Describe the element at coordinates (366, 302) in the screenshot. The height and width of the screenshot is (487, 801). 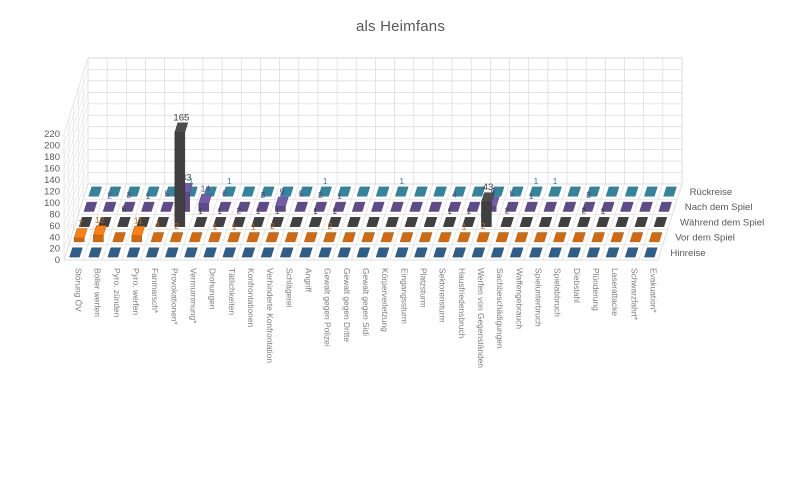
I see `x-tick-label: Gewalt gegen Sidi` at that location.